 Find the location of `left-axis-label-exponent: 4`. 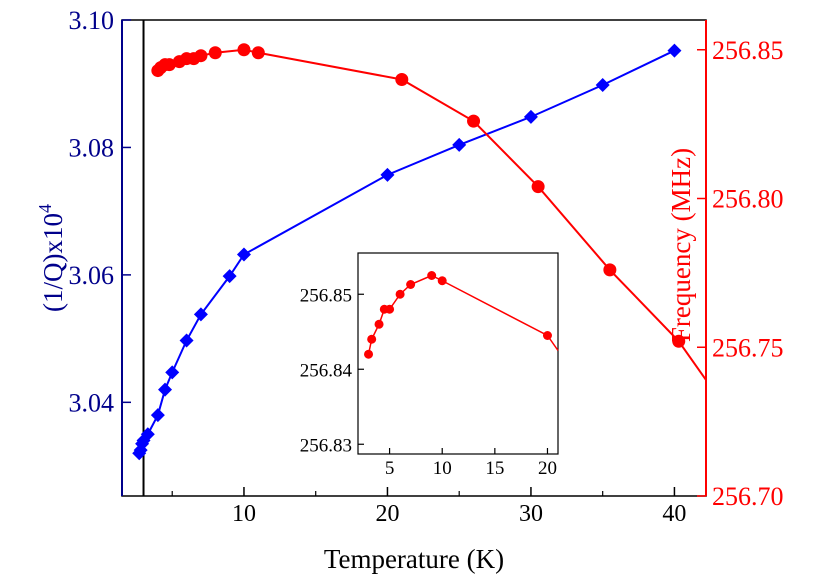

left-axis-label-exponent: 4 is located at coordinates (45, 208).